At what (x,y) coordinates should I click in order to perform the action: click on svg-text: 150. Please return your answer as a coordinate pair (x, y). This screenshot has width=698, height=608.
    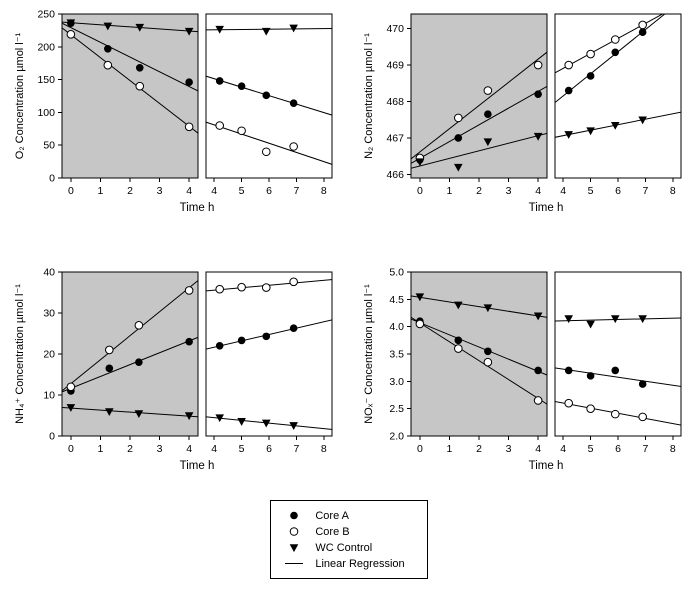
    Looking at the image, I should click on (46, 80).